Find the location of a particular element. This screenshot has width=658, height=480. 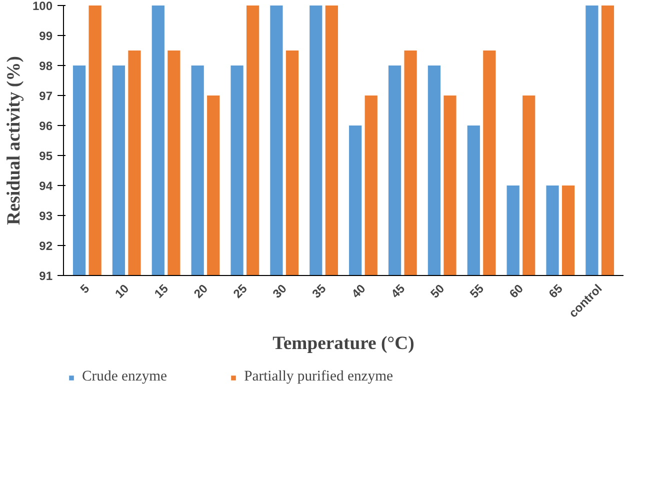

y-tick-label: 98 is located at coordinates (46, 66).